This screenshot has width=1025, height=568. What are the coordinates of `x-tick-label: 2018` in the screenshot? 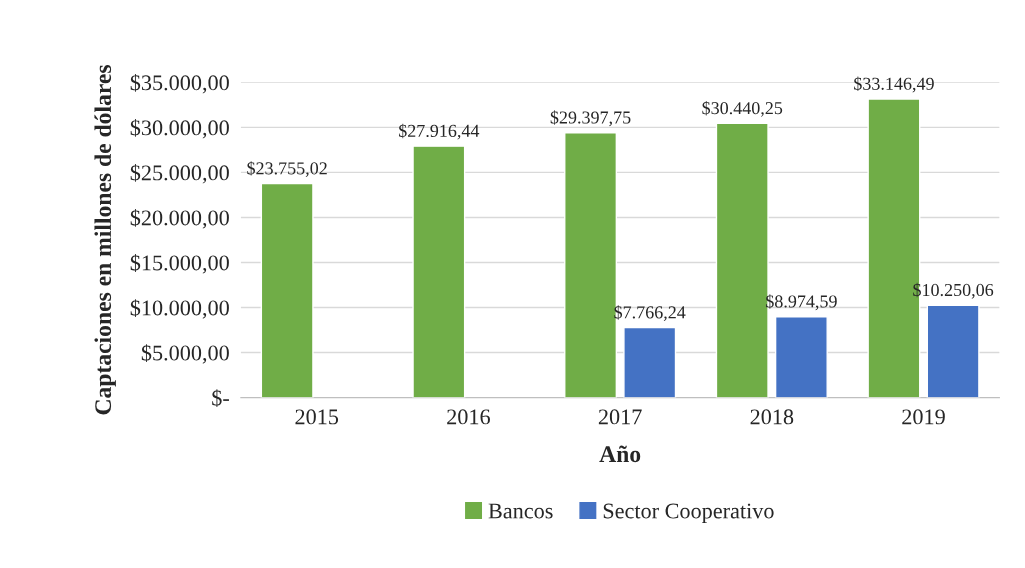 It's located at (772, 417).